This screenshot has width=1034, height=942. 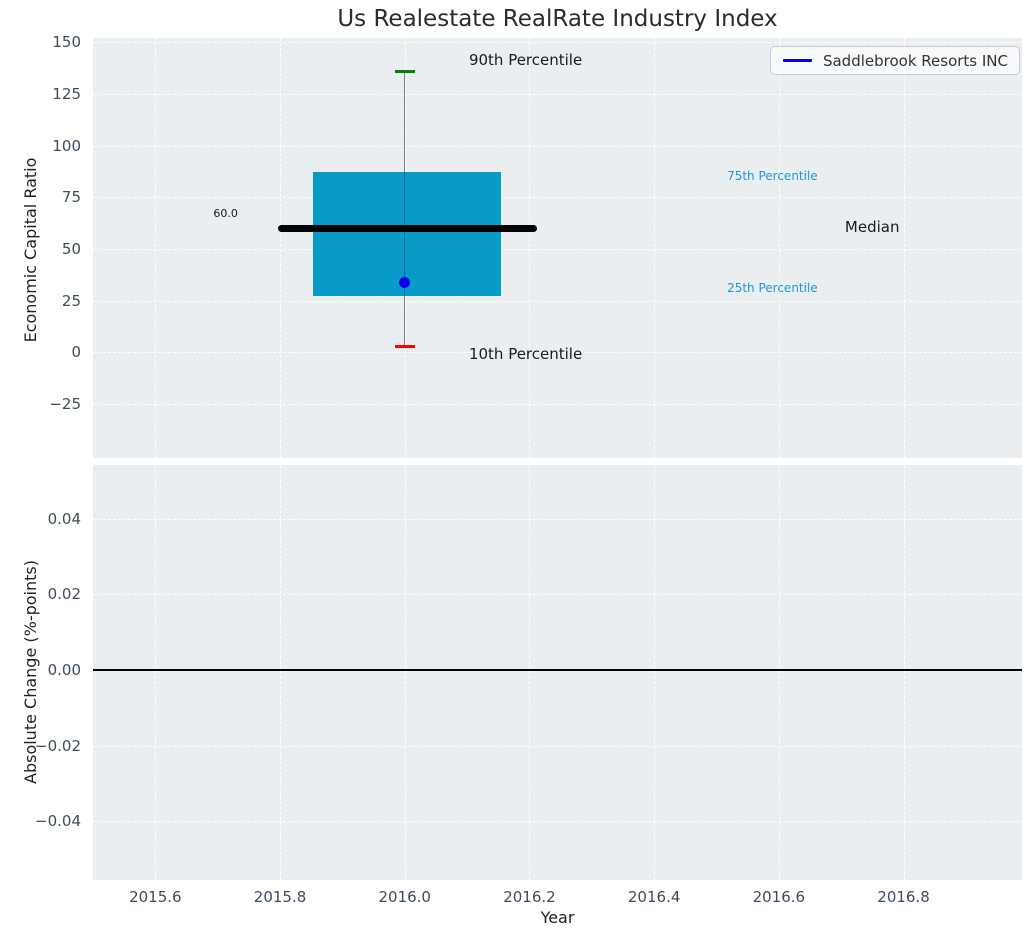 I want to click on y-tick-label: 50, so click(x=71, y=249).